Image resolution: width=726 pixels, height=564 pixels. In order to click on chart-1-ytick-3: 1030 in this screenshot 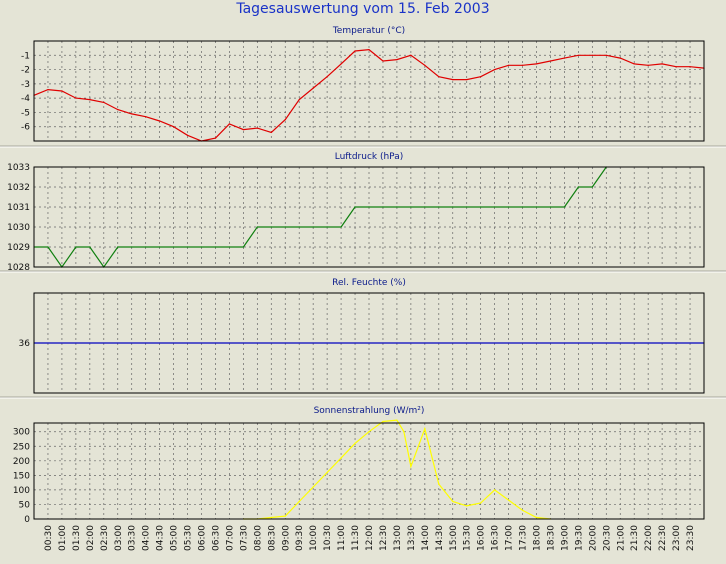, I will do `click(18, 228)`.